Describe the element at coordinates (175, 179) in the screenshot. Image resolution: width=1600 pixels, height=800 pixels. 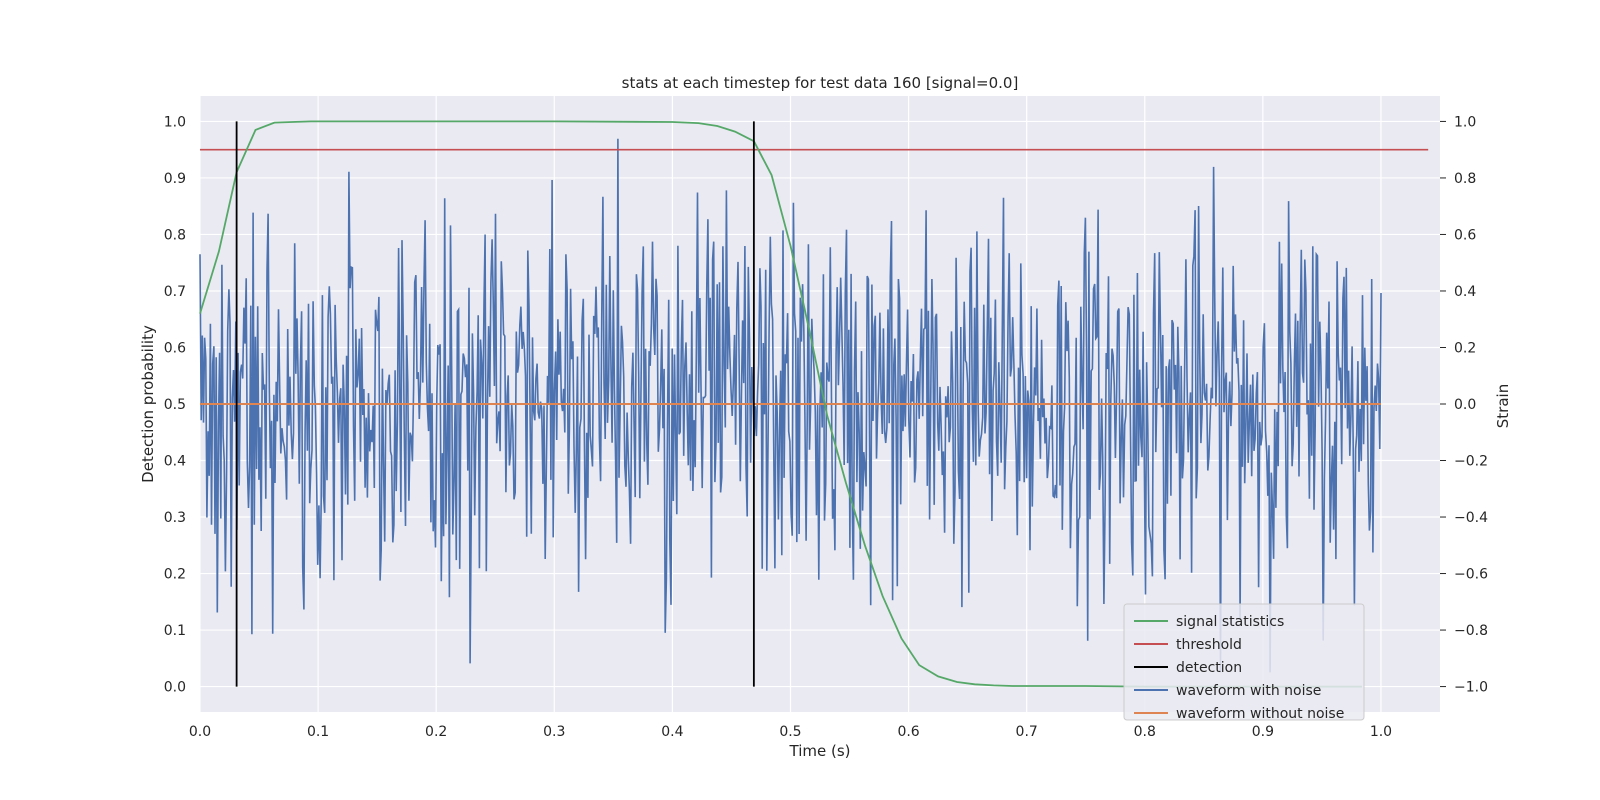
I see `y-tick-label: 0.9` at that location.